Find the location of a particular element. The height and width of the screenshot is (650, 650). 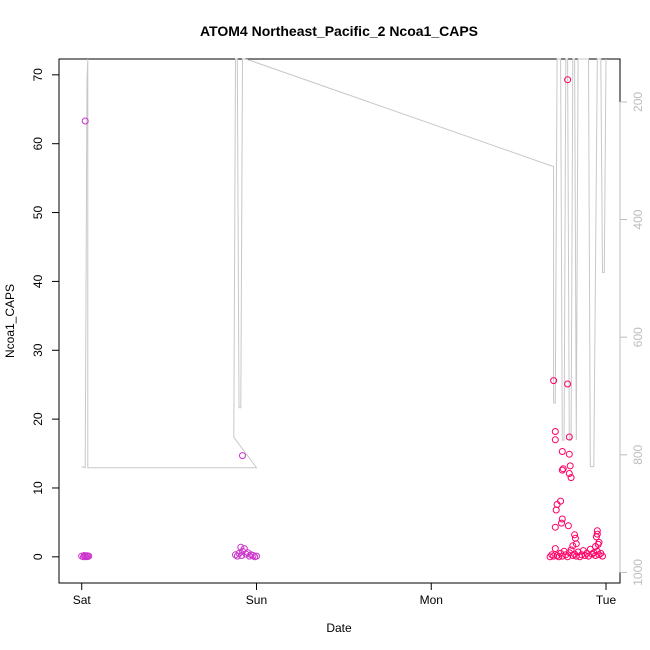

chart-title: ATOM4 Northeast_Pacific_2 Ncoa1_CAPS is located at coordinates (339, 31).